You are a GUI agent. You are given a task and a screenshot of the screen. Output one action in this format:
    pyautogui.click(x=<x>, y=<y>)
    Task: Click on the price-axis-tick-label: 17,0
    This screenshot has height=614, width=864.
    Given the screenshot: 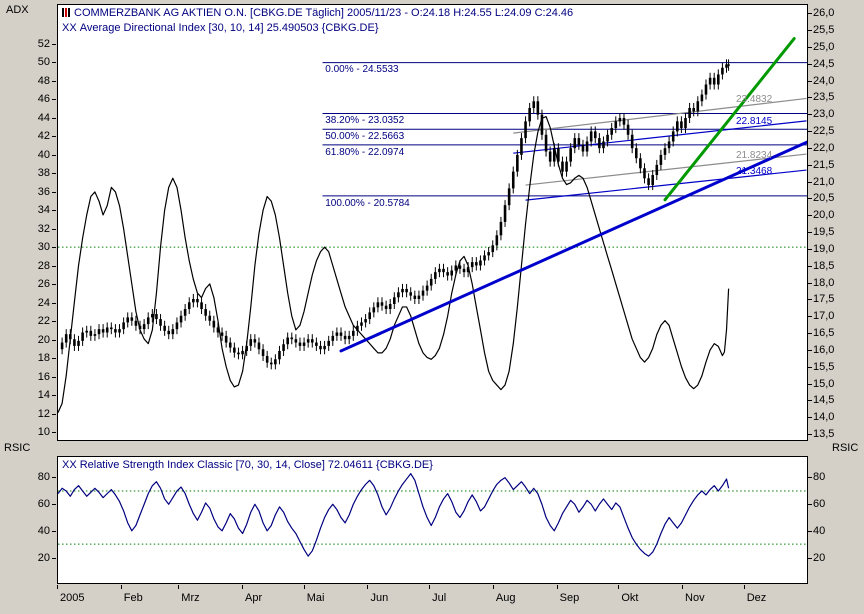 What is the action you would take?
    pyautogui.click(x=824, y=316)
    